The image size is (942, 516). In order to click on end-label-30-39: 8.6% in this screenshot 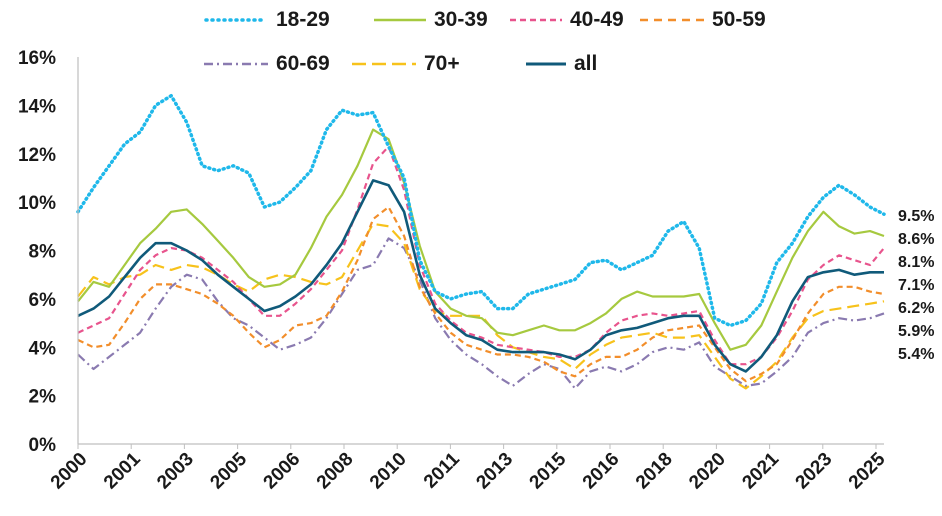, I will do `click(916, 239)`.